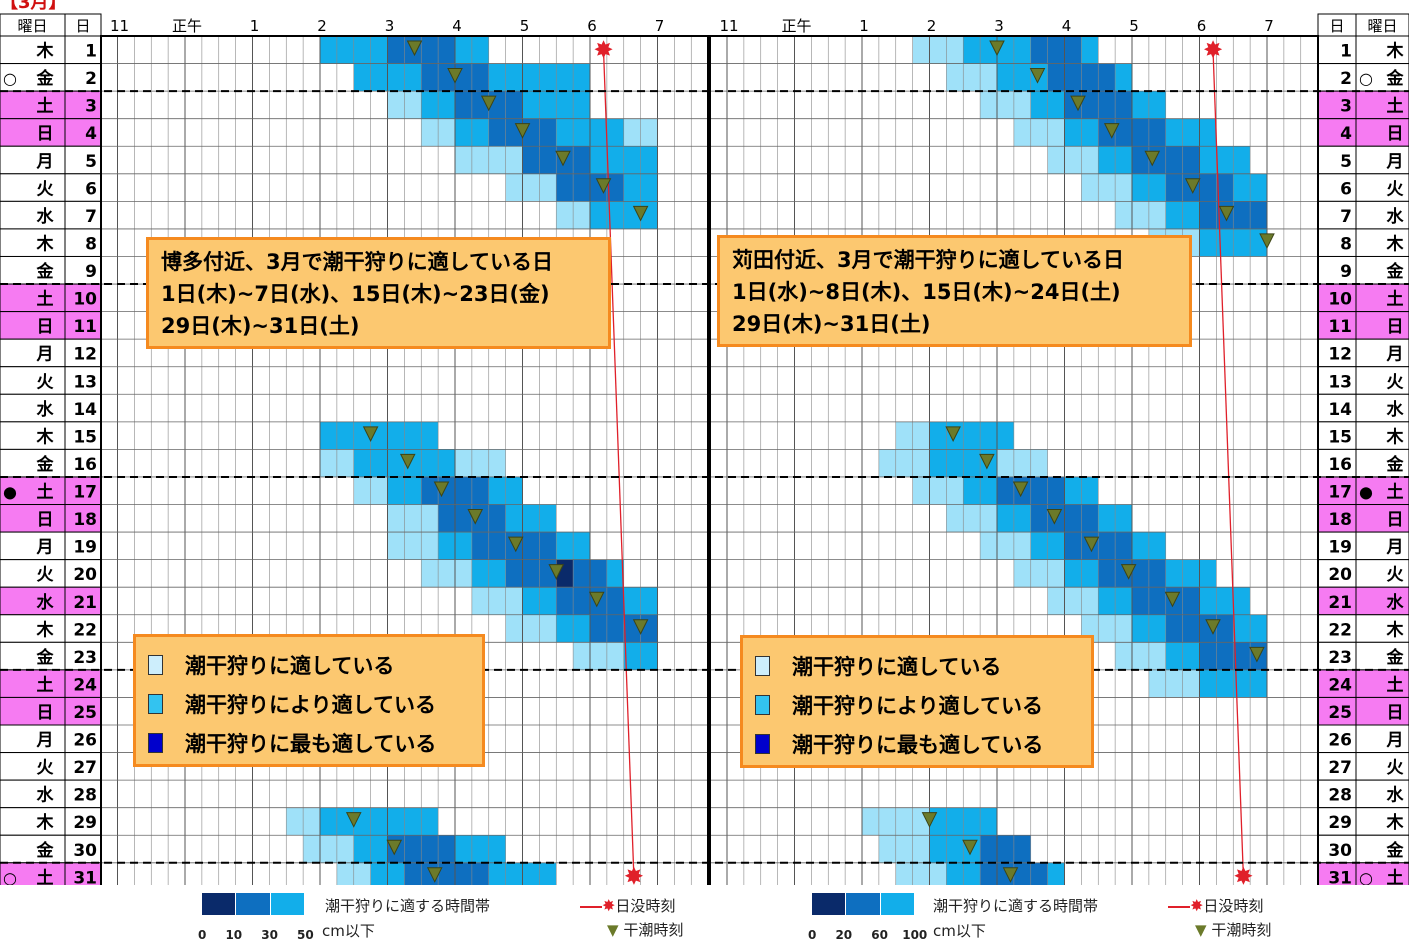  Describe the element at coordinates (91, 107) in the screenshot. I see `day-left: 3` at that location.